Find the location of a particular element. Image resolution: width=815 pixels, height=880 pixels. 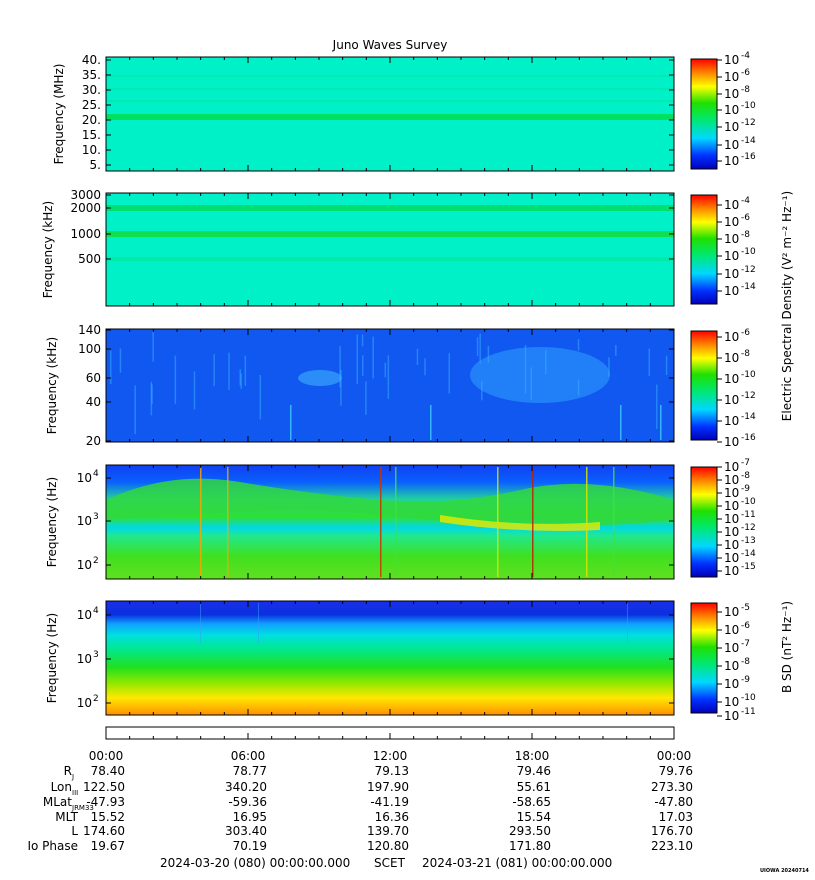

ephemeris-value: 174.60 is located at coordinates (104, 831).